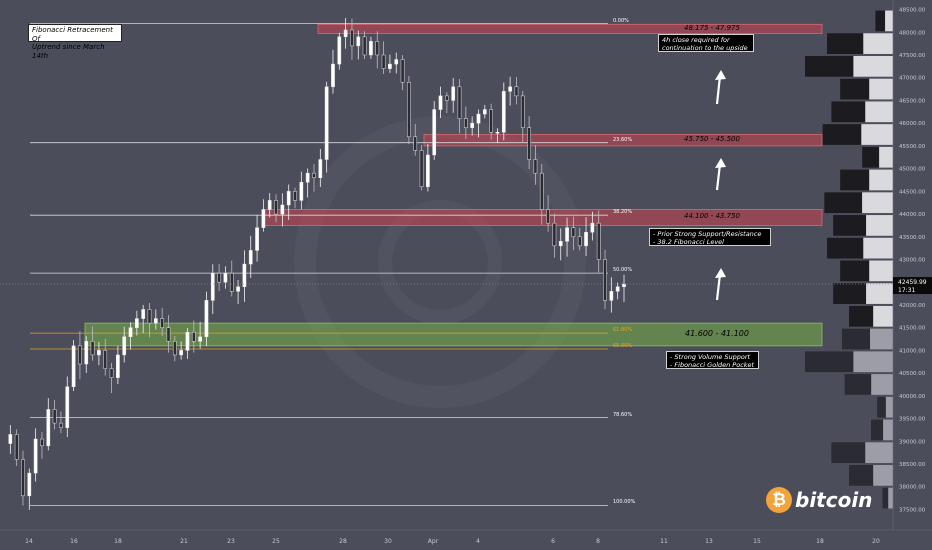  I want to click on price-tick-label: 46000.00, so click(912, 124).